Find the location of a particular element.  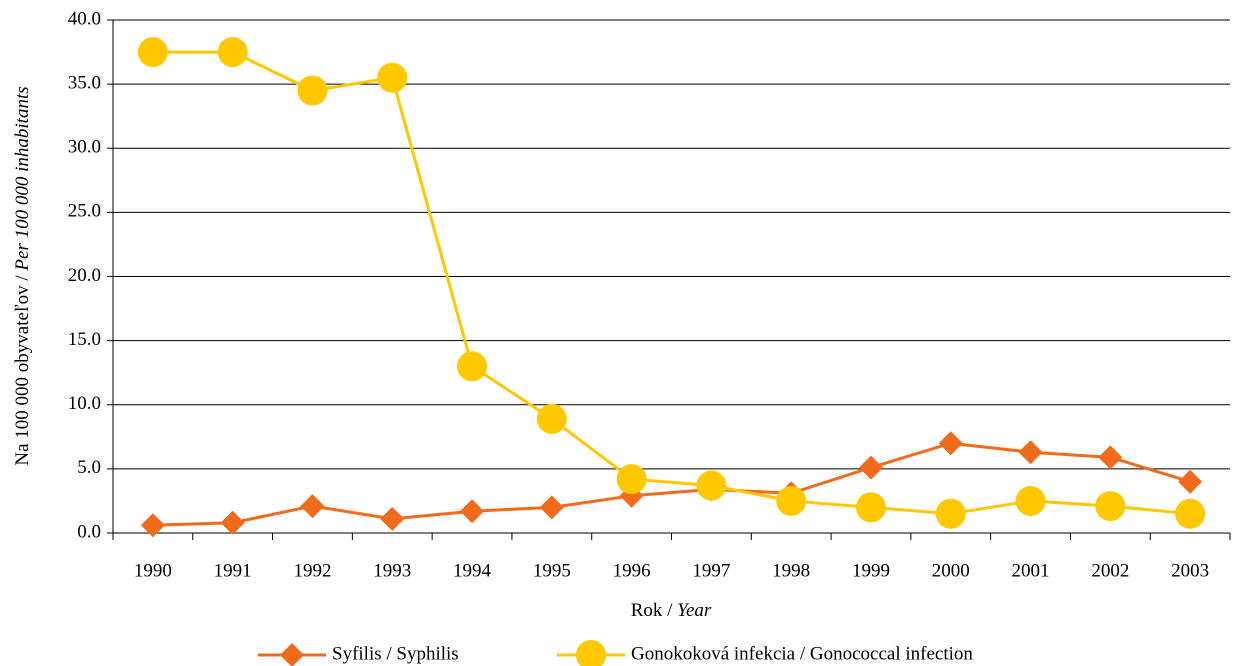

x-tick-label: 2003 is located at coordinates (1190, 570).